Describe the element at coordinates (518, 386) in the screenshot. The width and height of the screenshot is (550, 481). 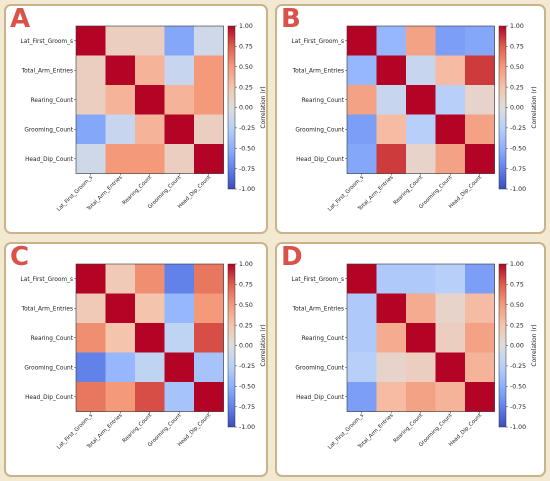
I see `colorbar-tick-label: -0.50` at that location.